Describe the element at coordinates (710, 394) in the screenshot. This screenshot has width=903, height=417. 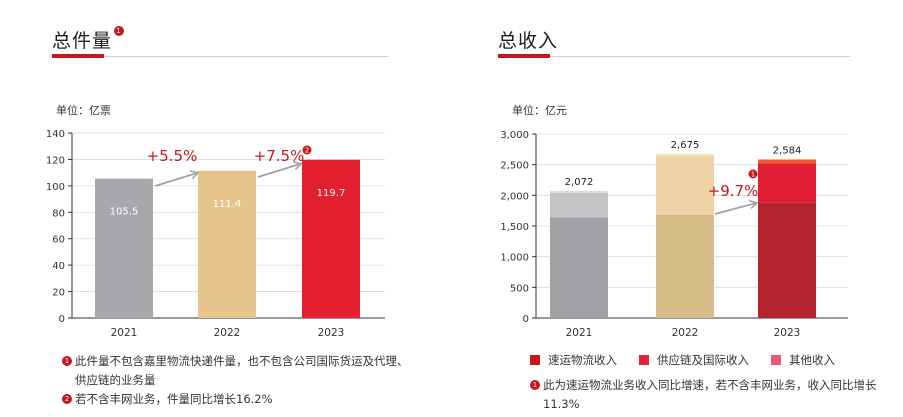
I see `revenue-note-1-text: 此为速运物流业务收入同比增速，若不含丰网业务，收入同比增长11.3%` at that location.